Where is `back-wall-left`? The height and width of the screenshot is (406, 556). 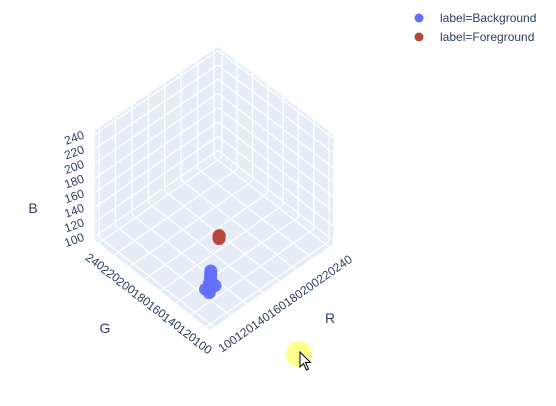
back-wall-left is located at coordinates (156, 143).